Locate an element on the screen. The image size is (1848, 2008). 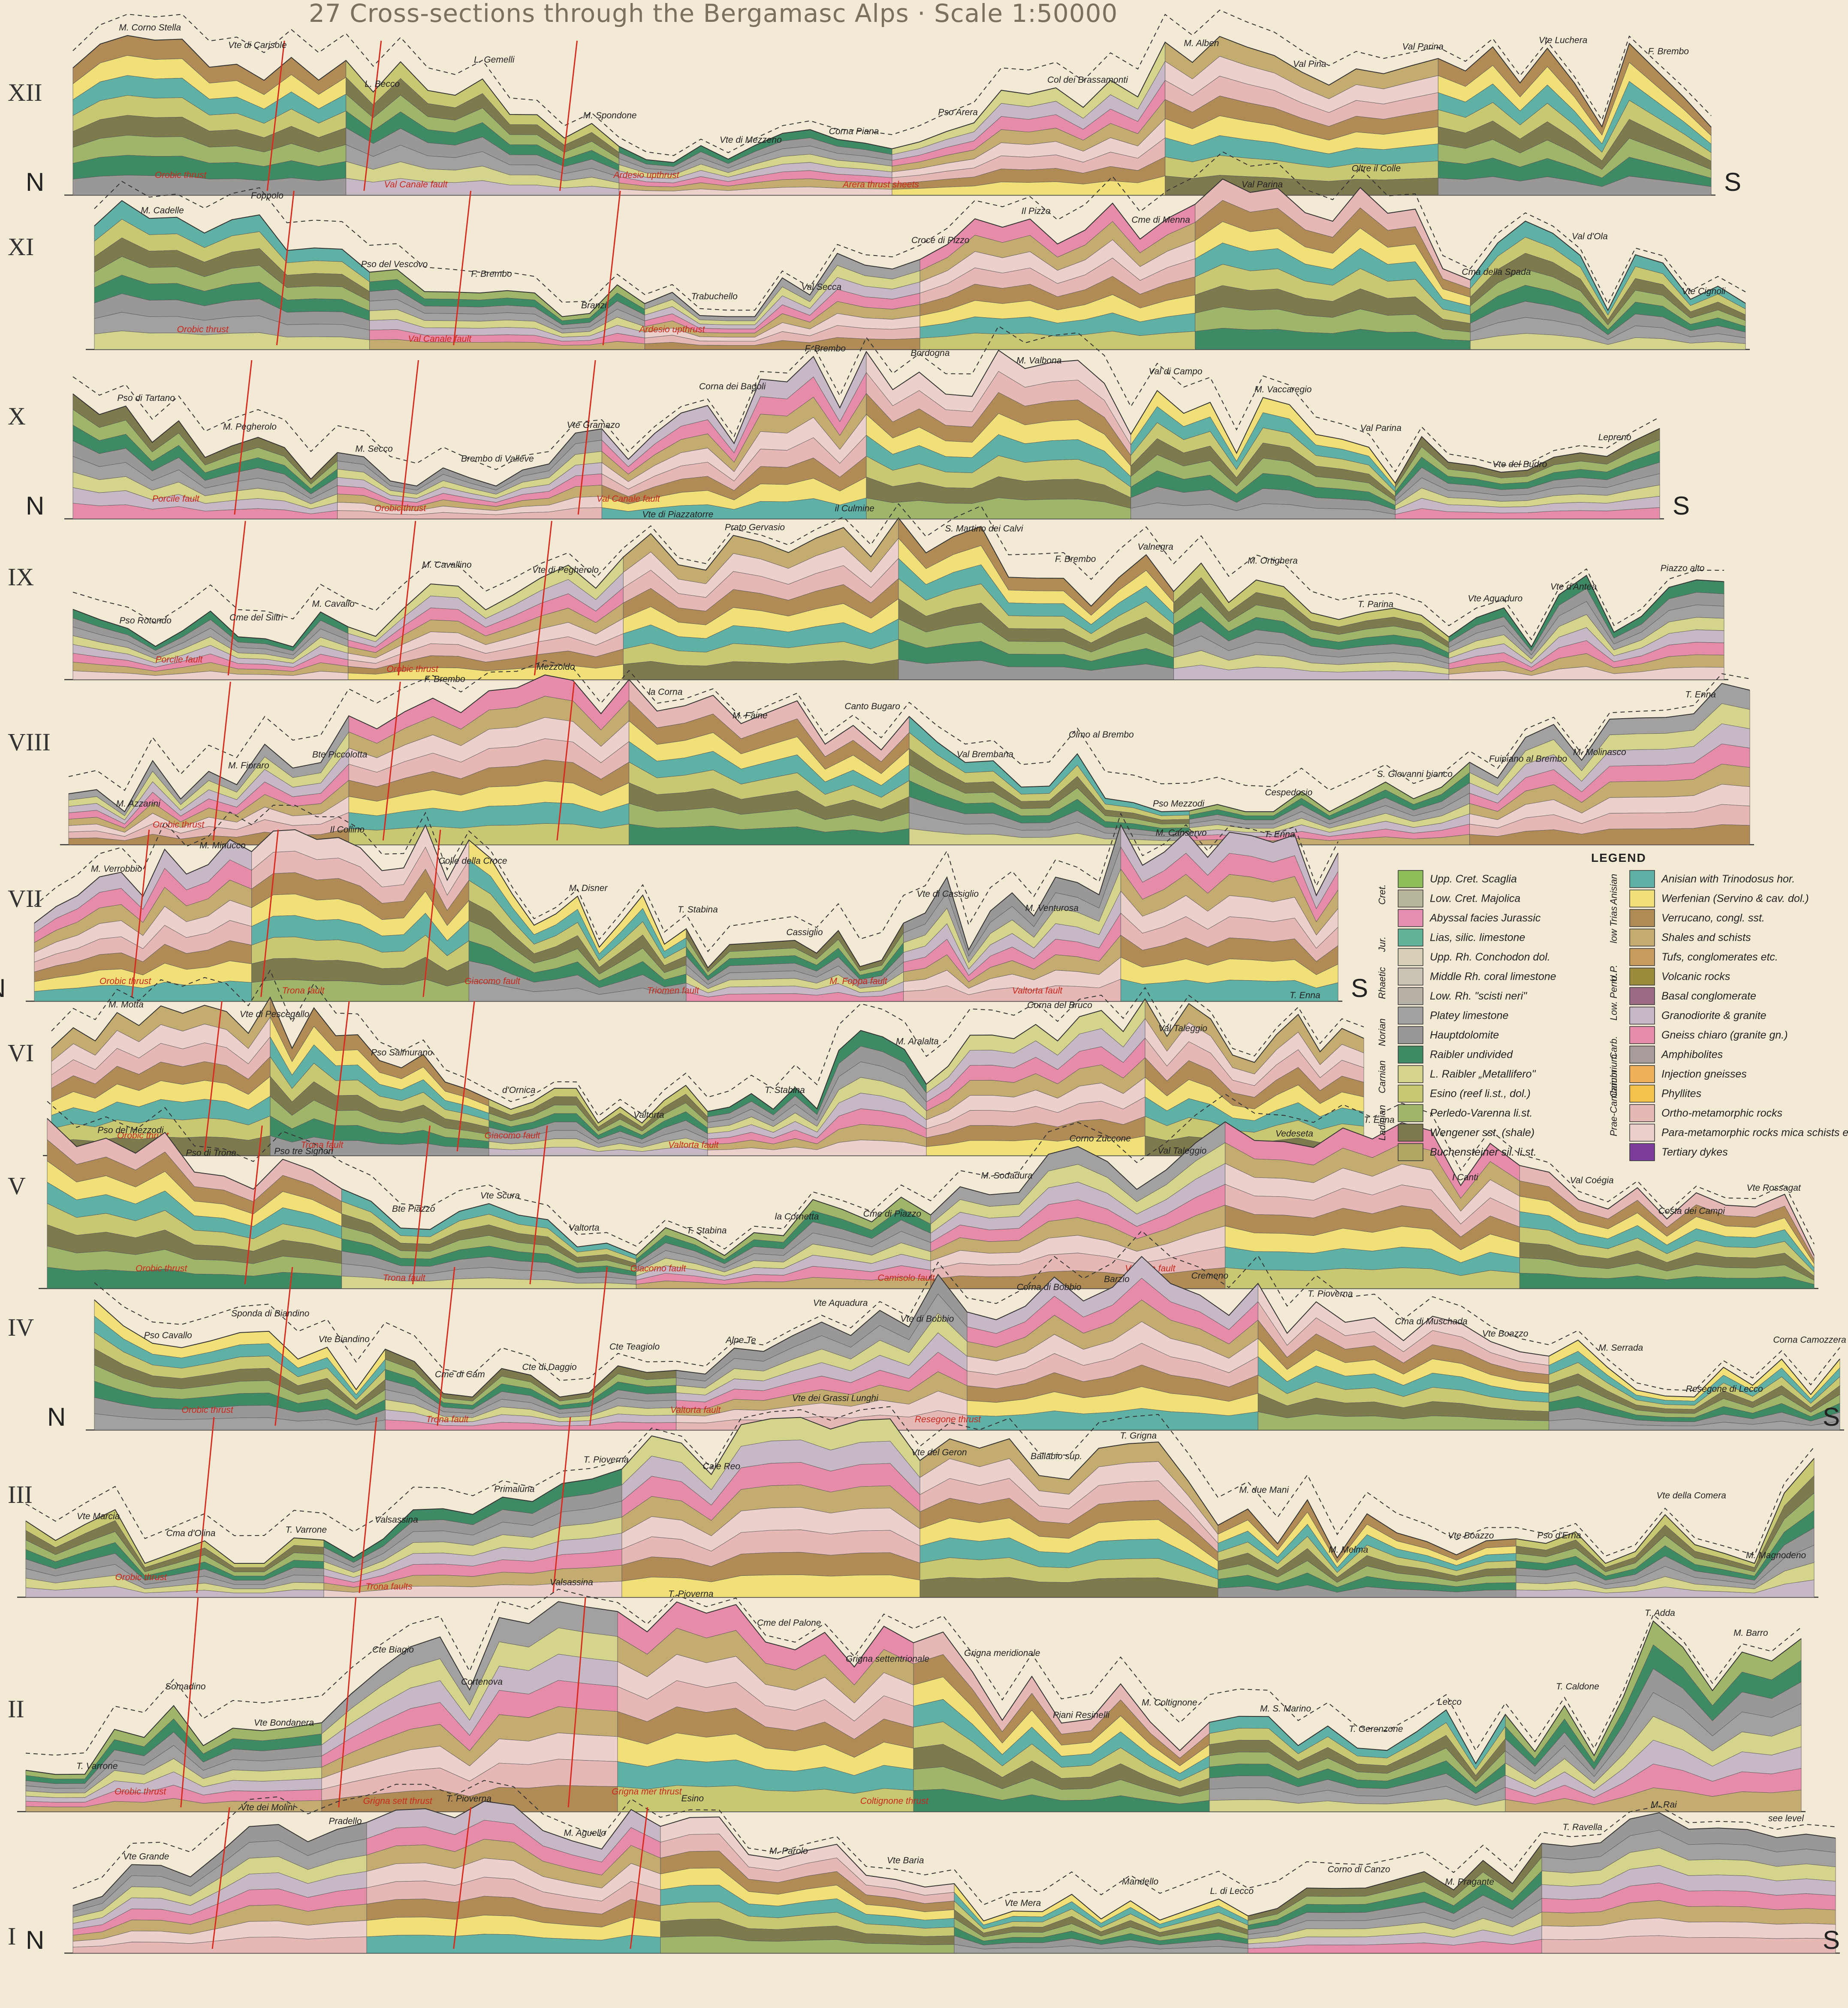
place-label: Vte del Budro is located at coordinates (1519, 464).